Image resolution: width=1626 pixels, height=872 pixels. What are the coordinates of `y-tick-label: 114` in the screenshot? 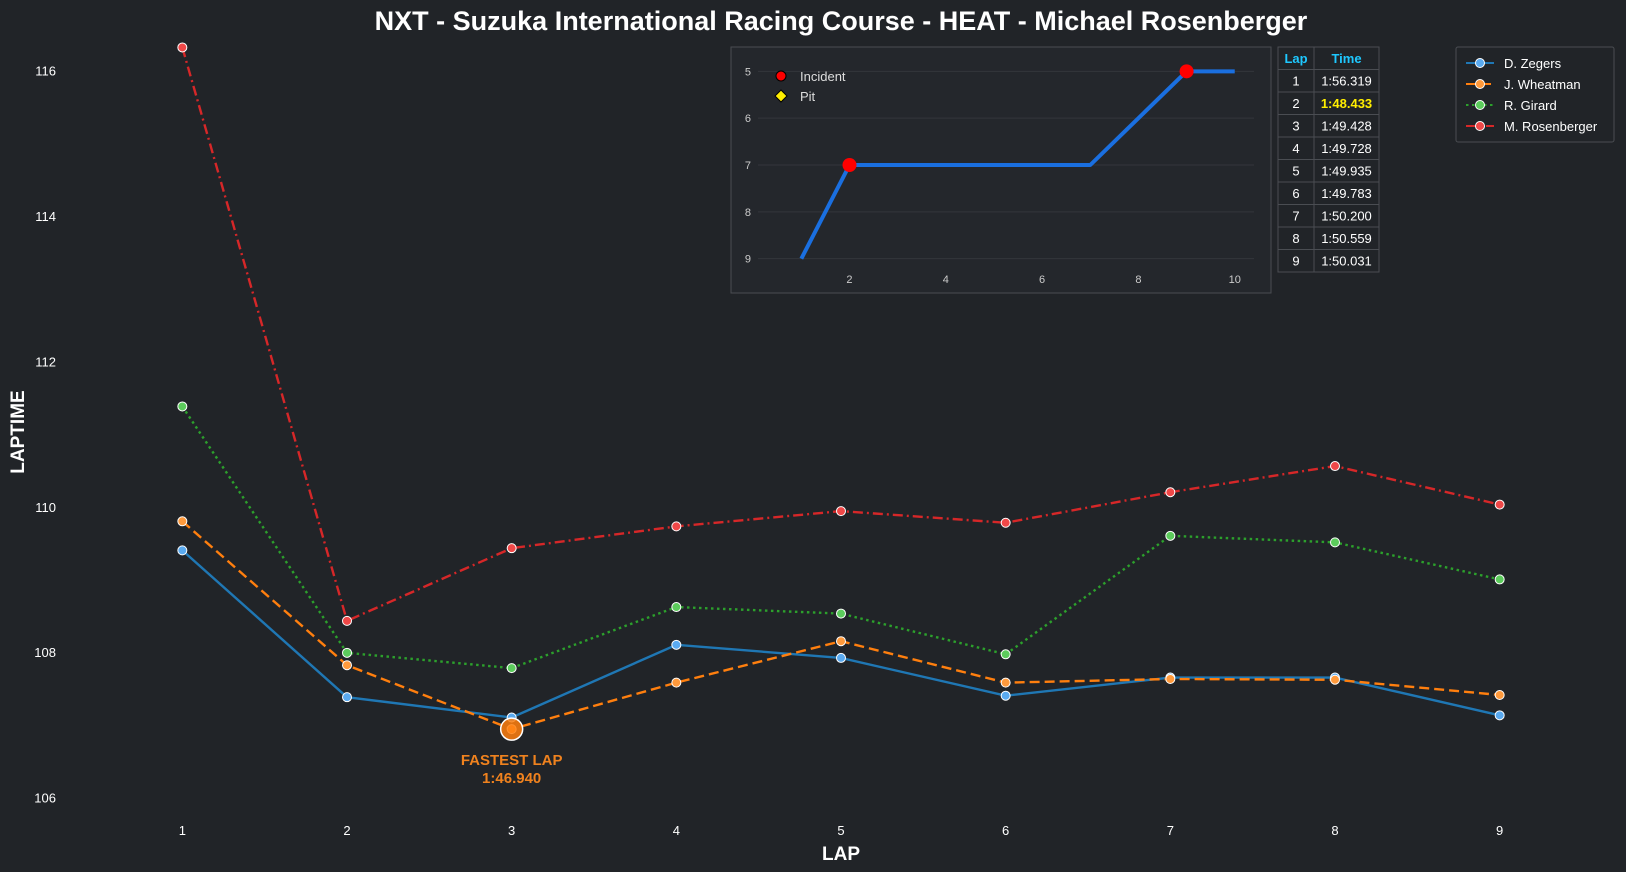 It's located at (45, 216).